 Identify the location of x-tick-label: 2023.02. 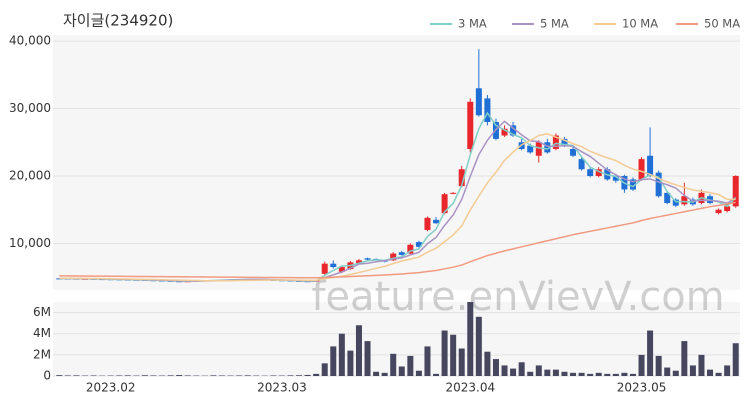
(111, 388).